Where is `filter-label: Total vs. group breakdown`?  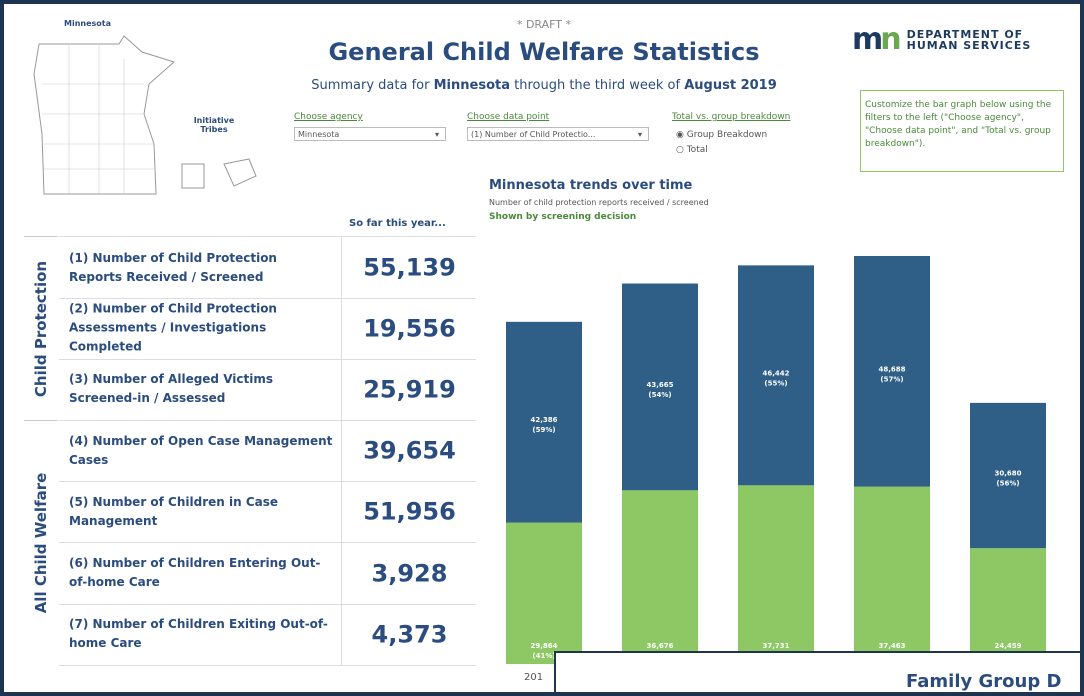 filter-label: Total vs. group breakdown is located at coordinates (731, 117).